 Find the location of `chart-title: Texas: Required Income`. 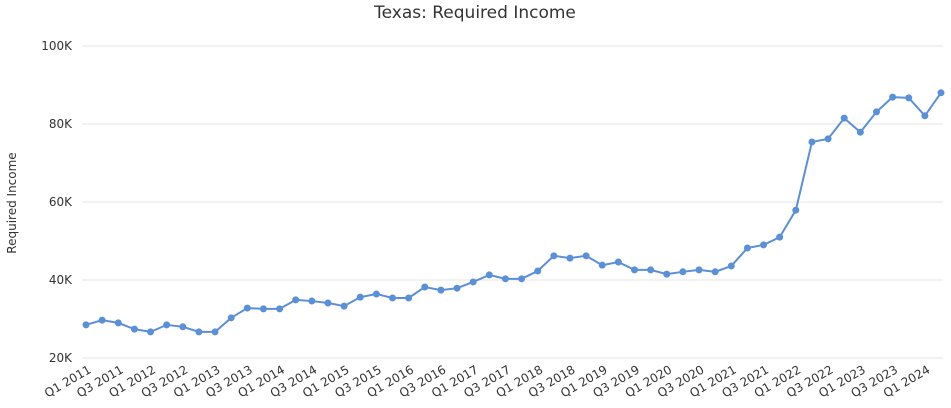

chart-title: Texas: Required Income is located at coordinates (474, 13).